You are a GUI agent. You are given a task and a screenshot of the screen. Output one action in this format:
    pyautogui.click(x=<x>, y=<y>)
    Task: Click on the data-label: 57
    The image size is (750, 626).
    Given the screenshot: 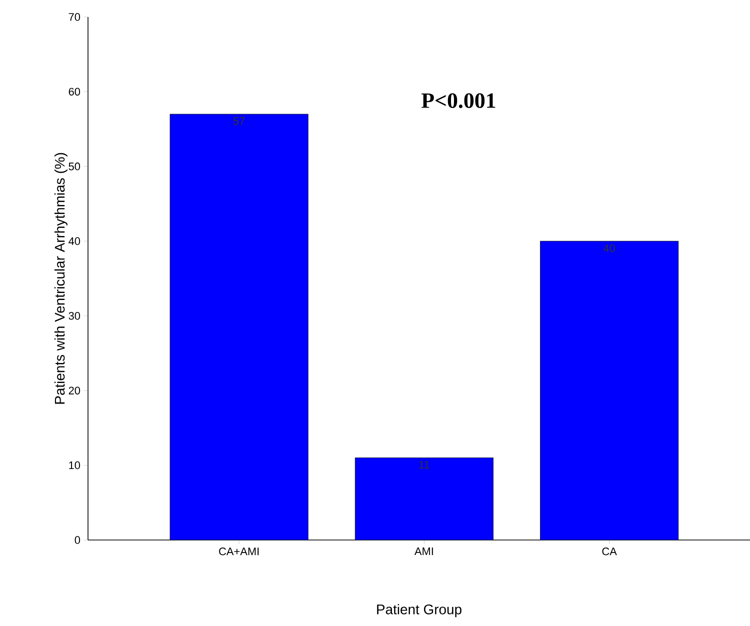 What is the action you would take?
    pyautogui.click(x=239, y=121)
    